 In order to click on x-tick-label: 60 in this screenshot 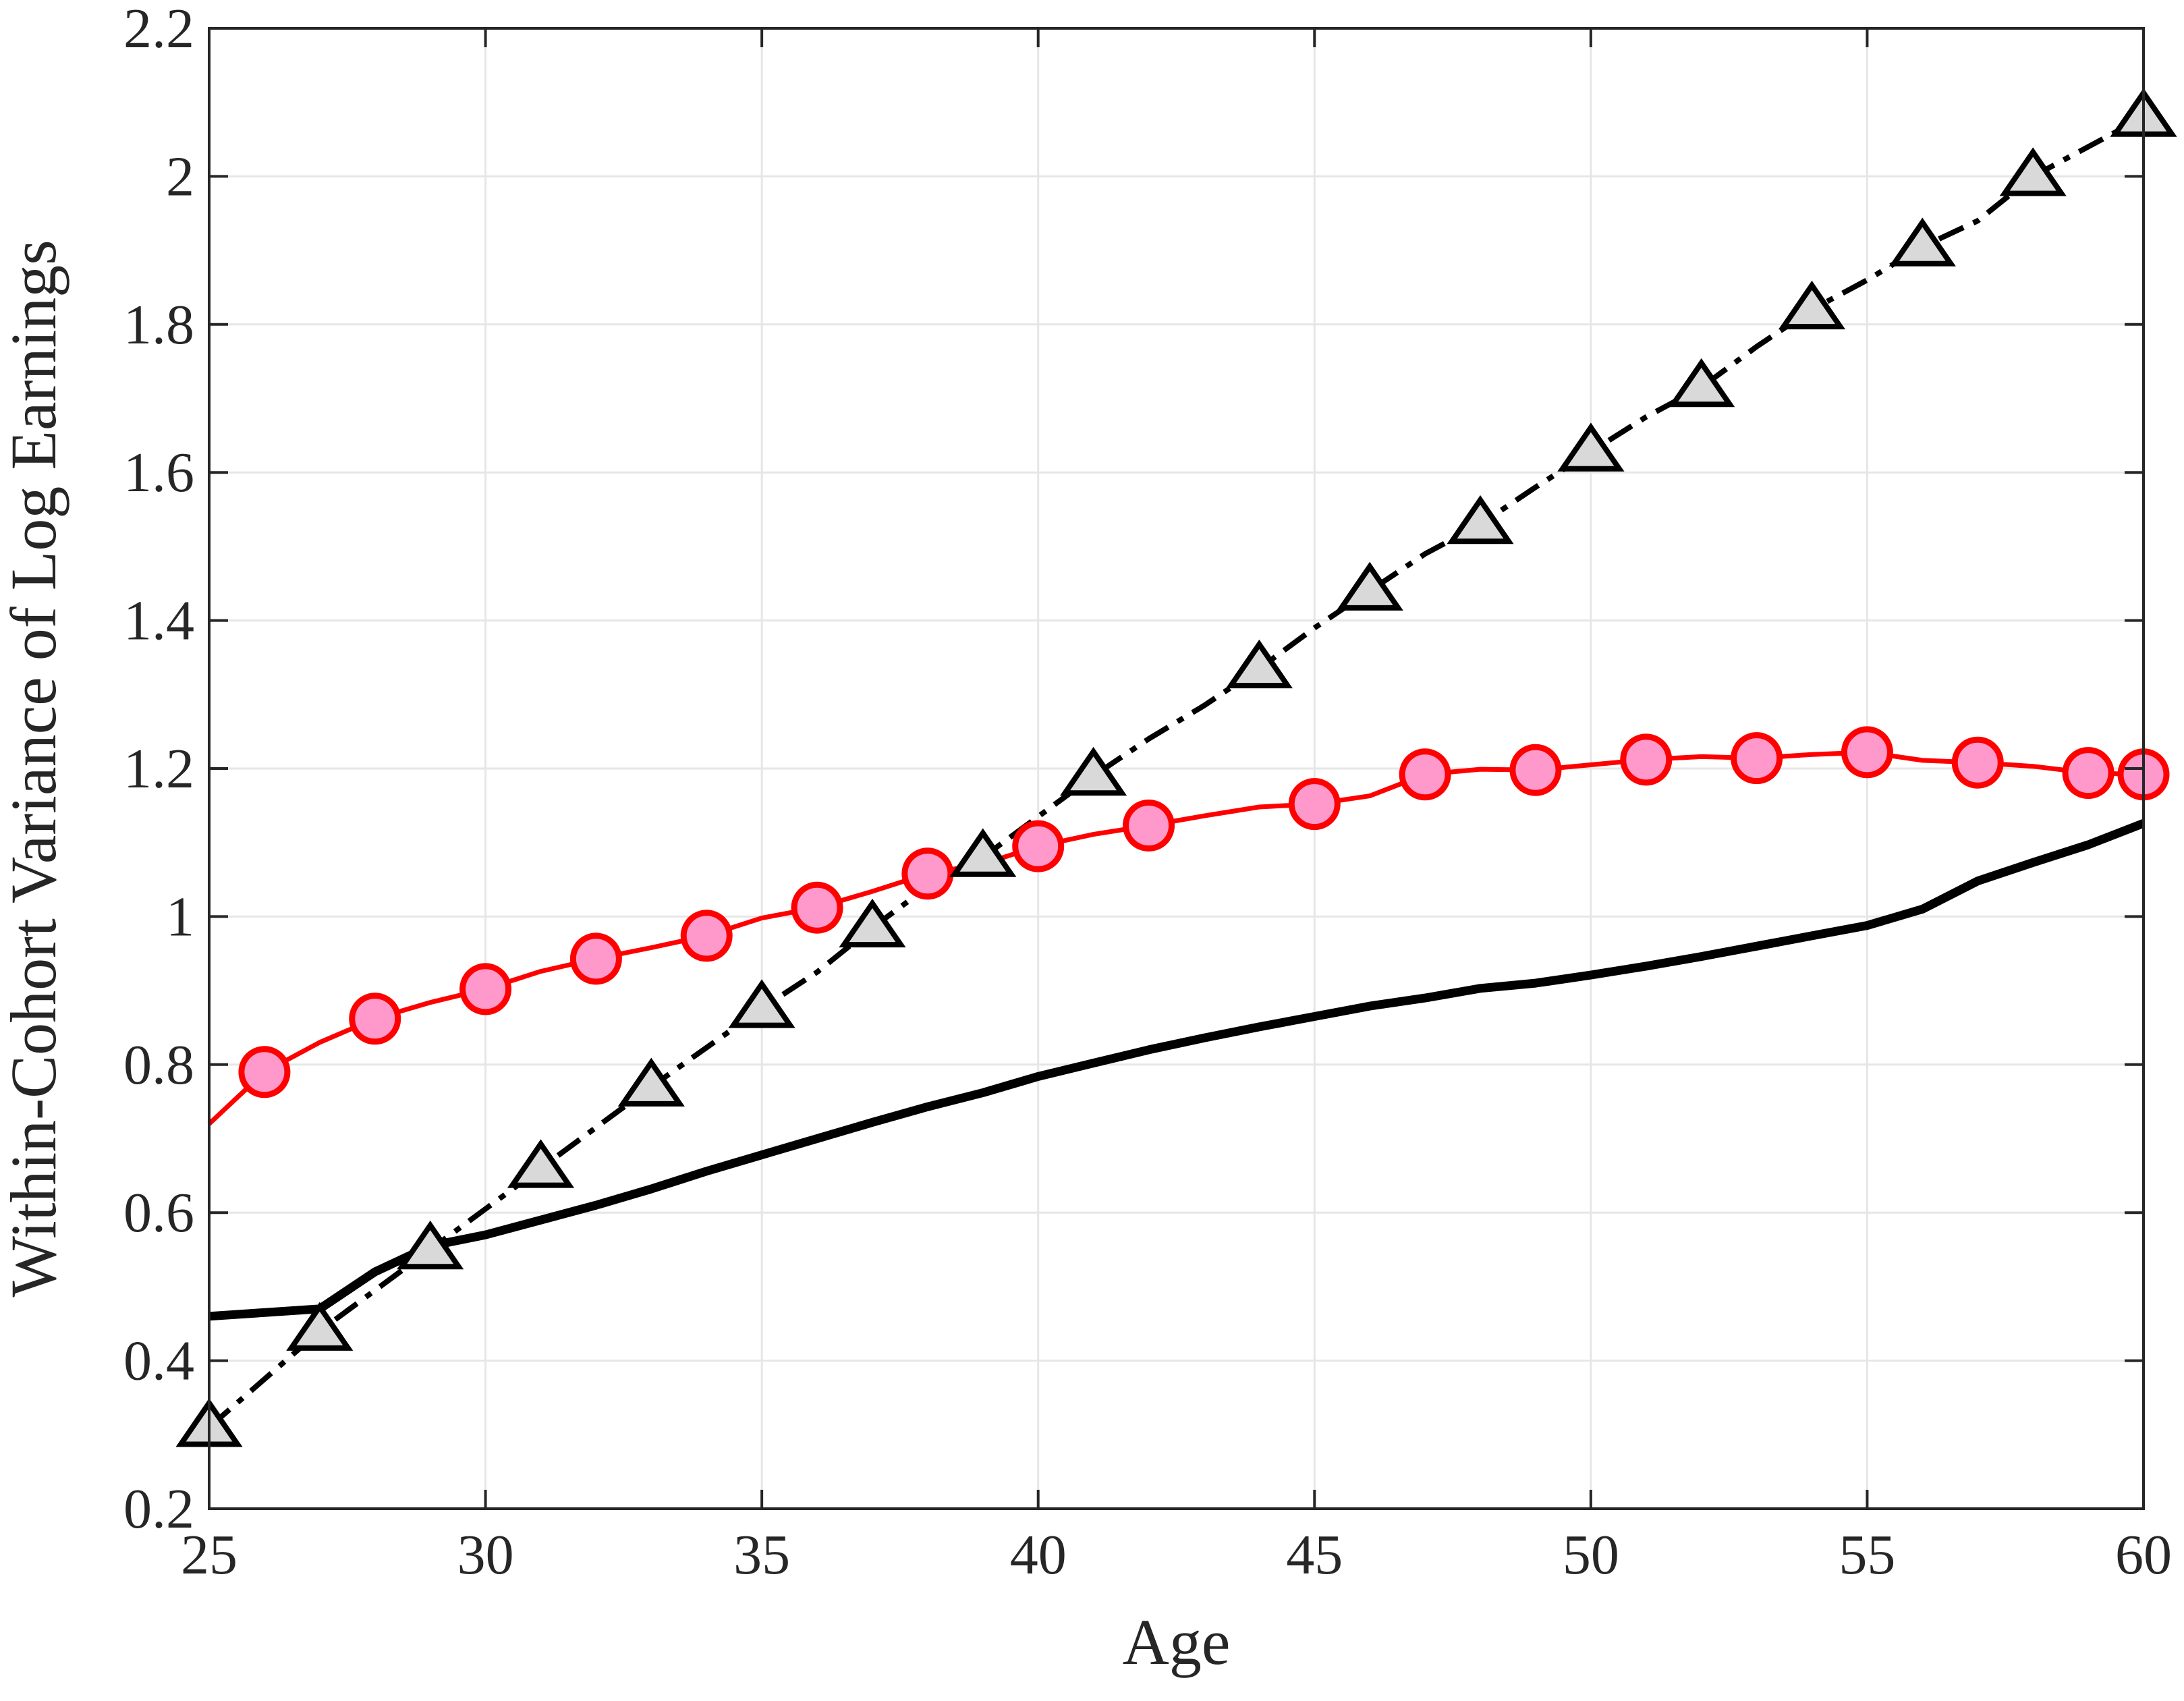, I will do `click(2143, 1555)`.